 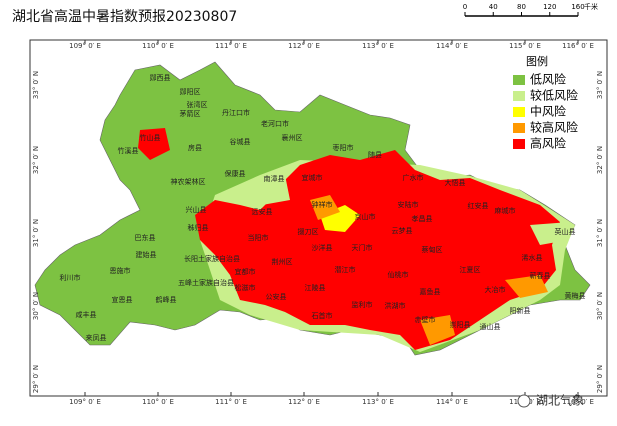 What do you see at coordinates (166, 299) in the screenshot?
I see `place-label: 鹤峰县` at bounding box center [166, 299].